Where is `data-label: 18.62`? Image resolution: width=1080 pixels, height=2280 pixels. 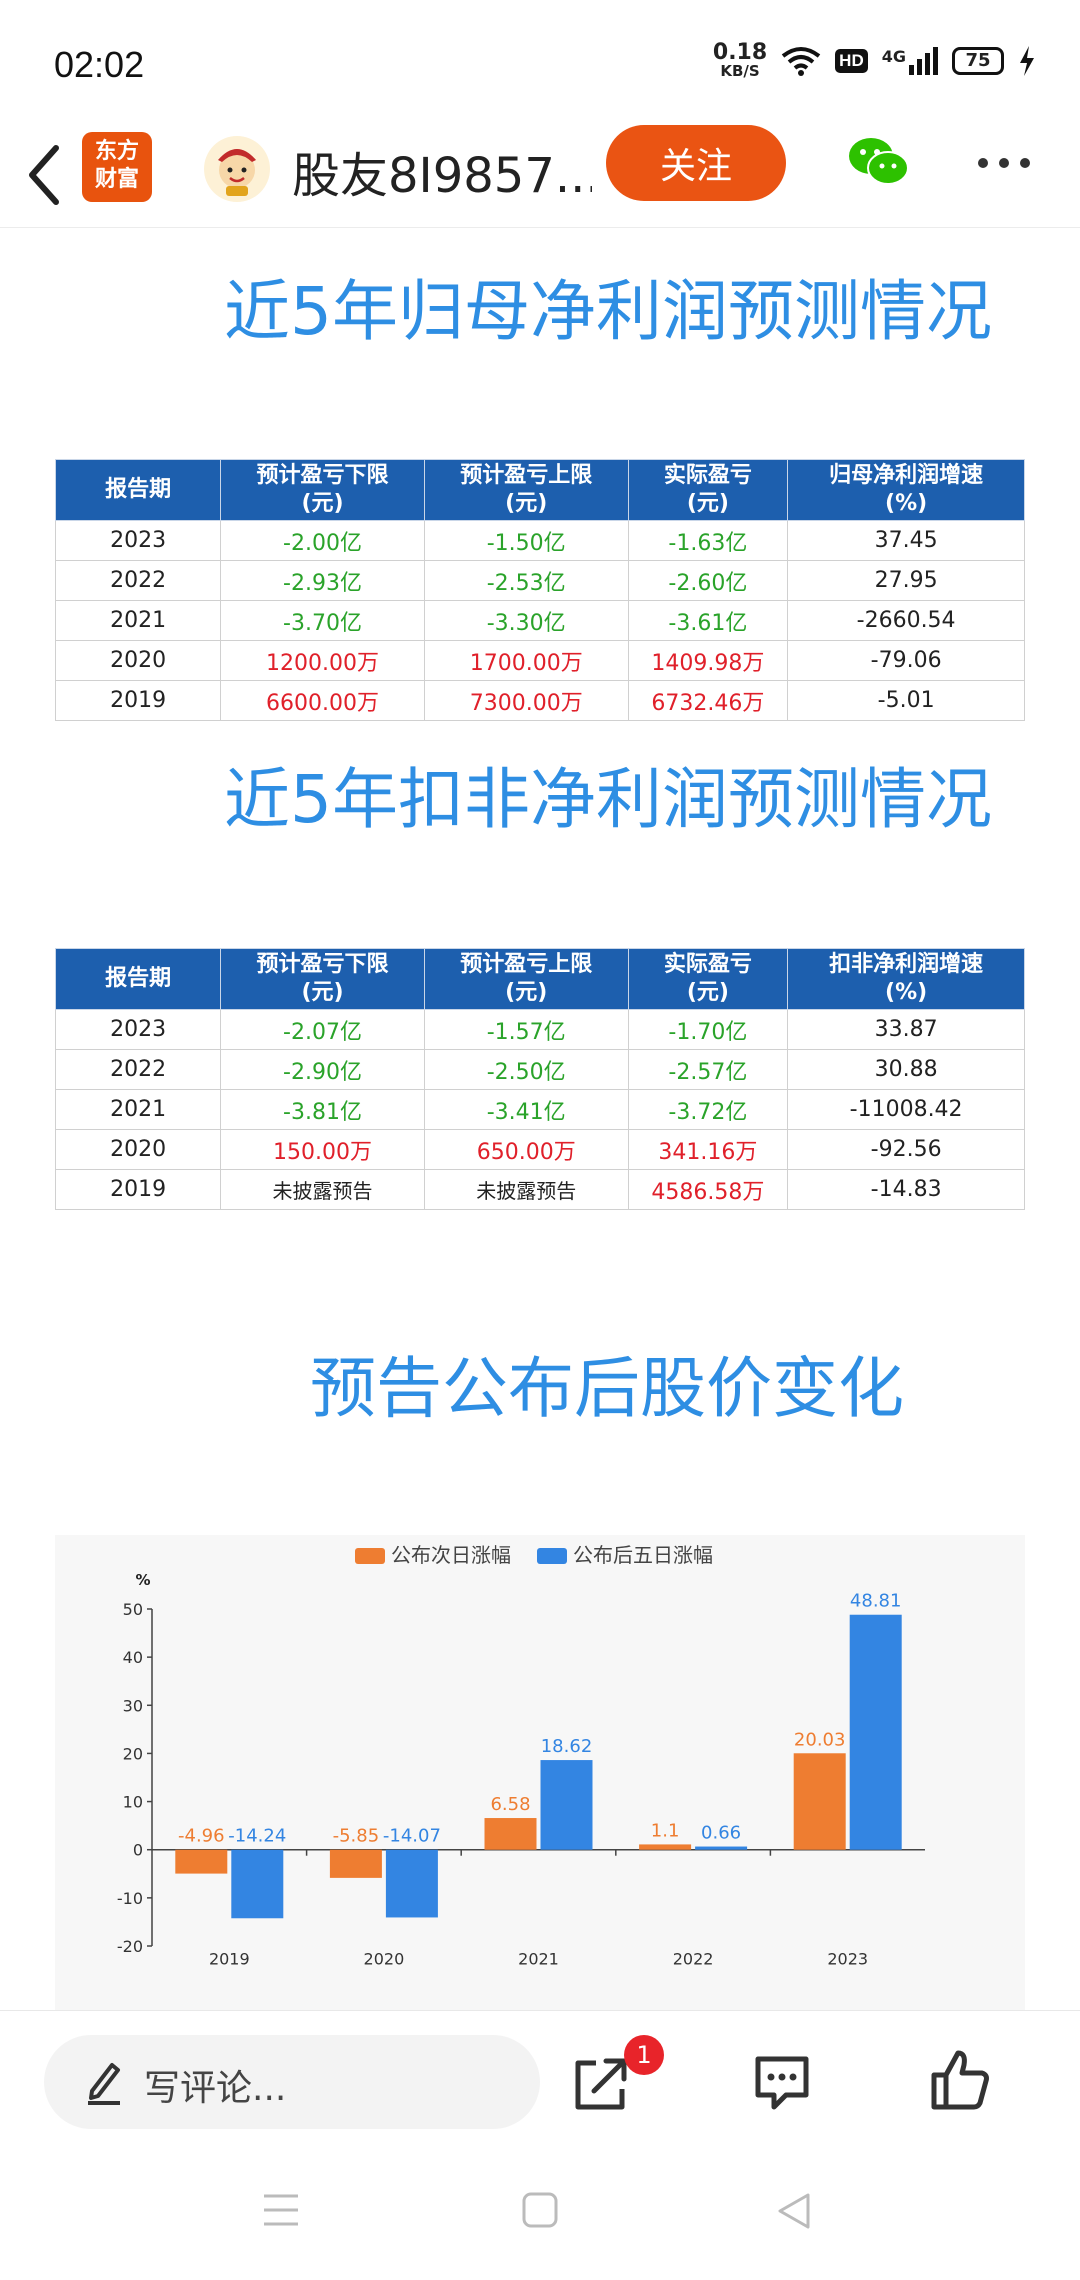 data-label: 18.62 is located at coordinates (567, 1746).